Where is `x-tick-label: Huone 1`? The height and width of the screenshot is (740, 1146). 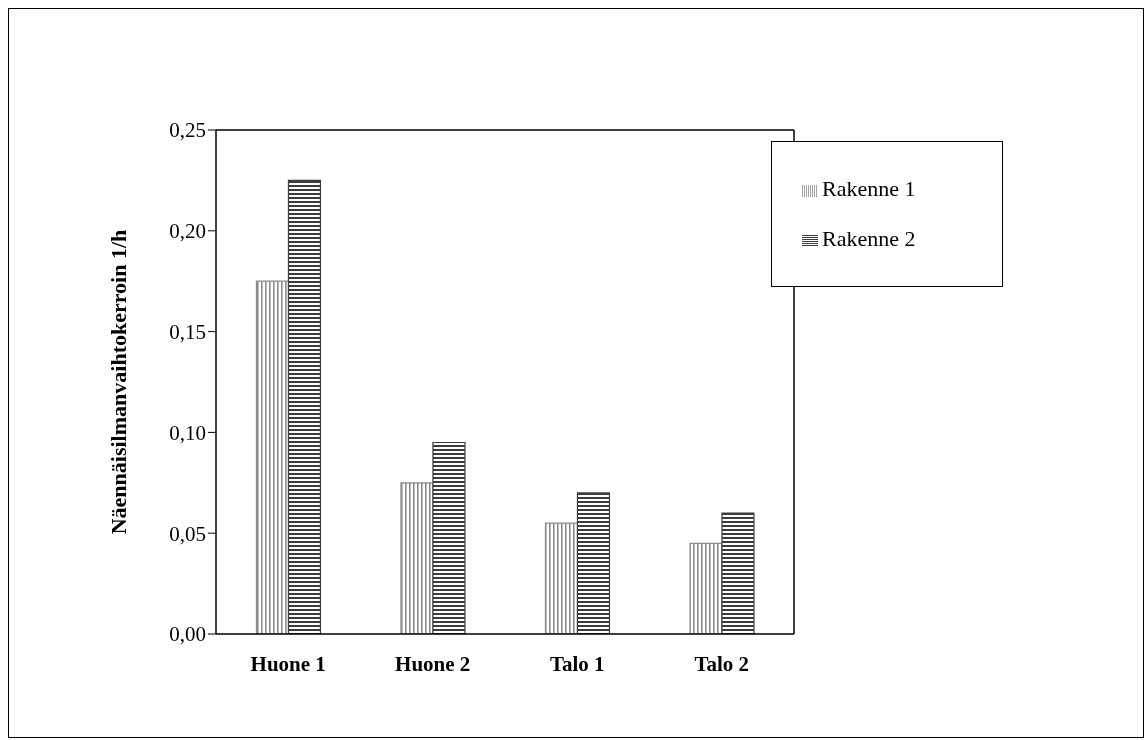
x-tick-label: Huone 1 is located at coordinates (288, 663).